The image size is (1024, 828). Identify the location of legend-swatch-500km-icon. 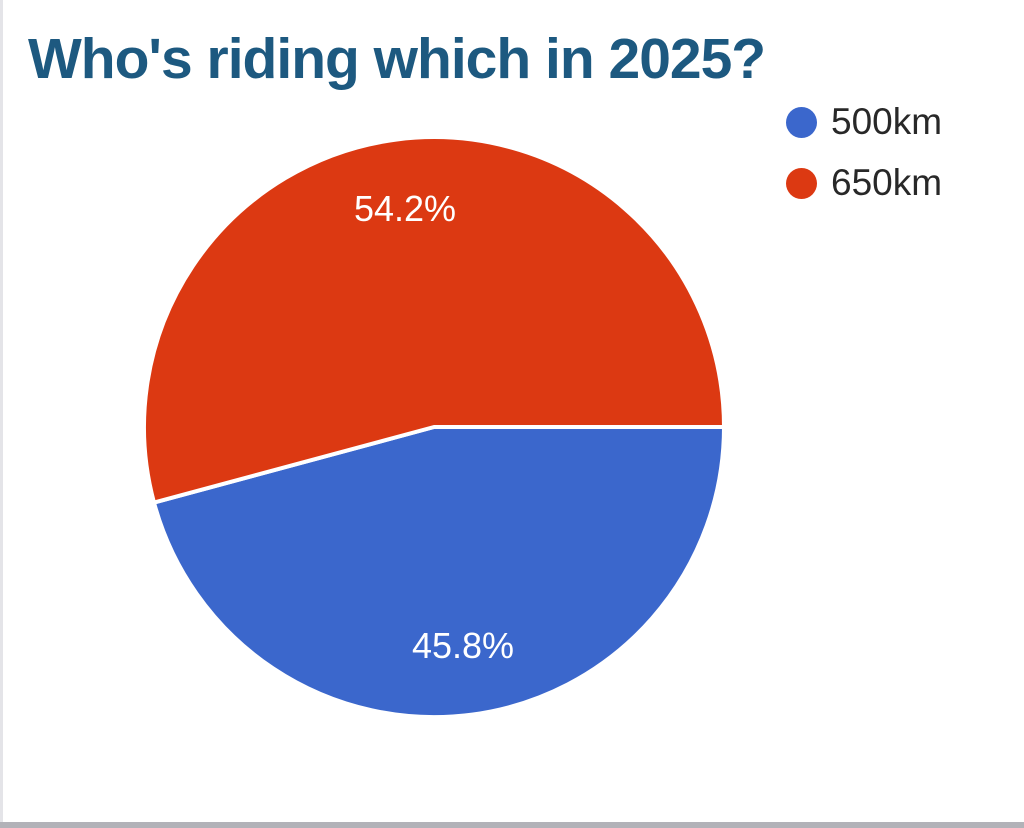
(801, 122).